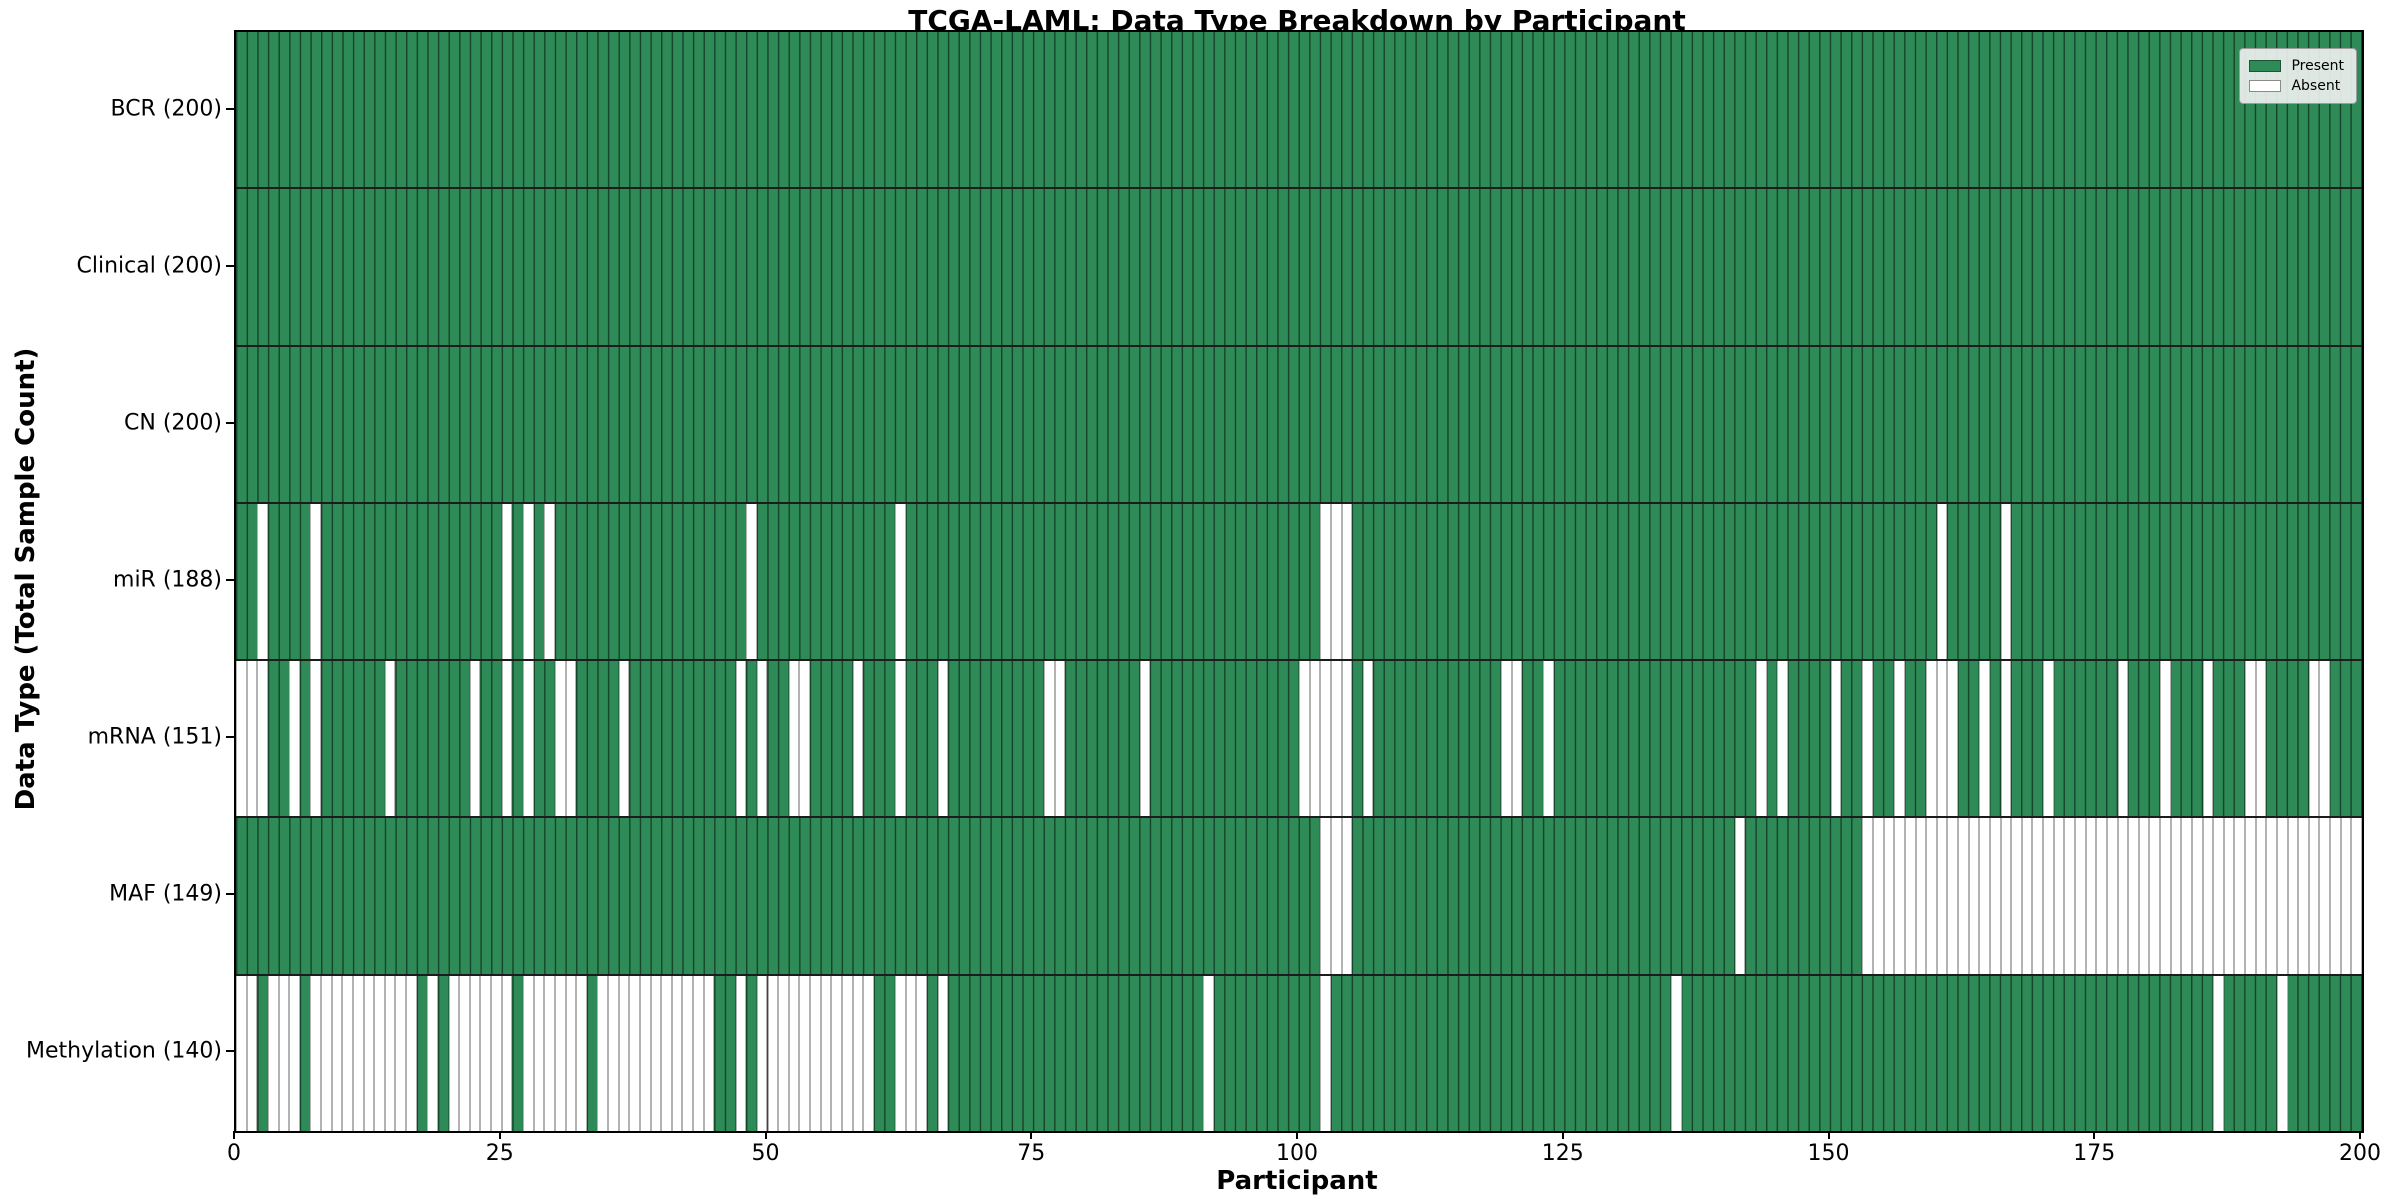 This screenshot has height=1200, width=2400. What do you see at coordinates (124, 1050) in the screenshot?
I see `y-tick-label: Methylation (140)` at bounding box center [124, 1050].